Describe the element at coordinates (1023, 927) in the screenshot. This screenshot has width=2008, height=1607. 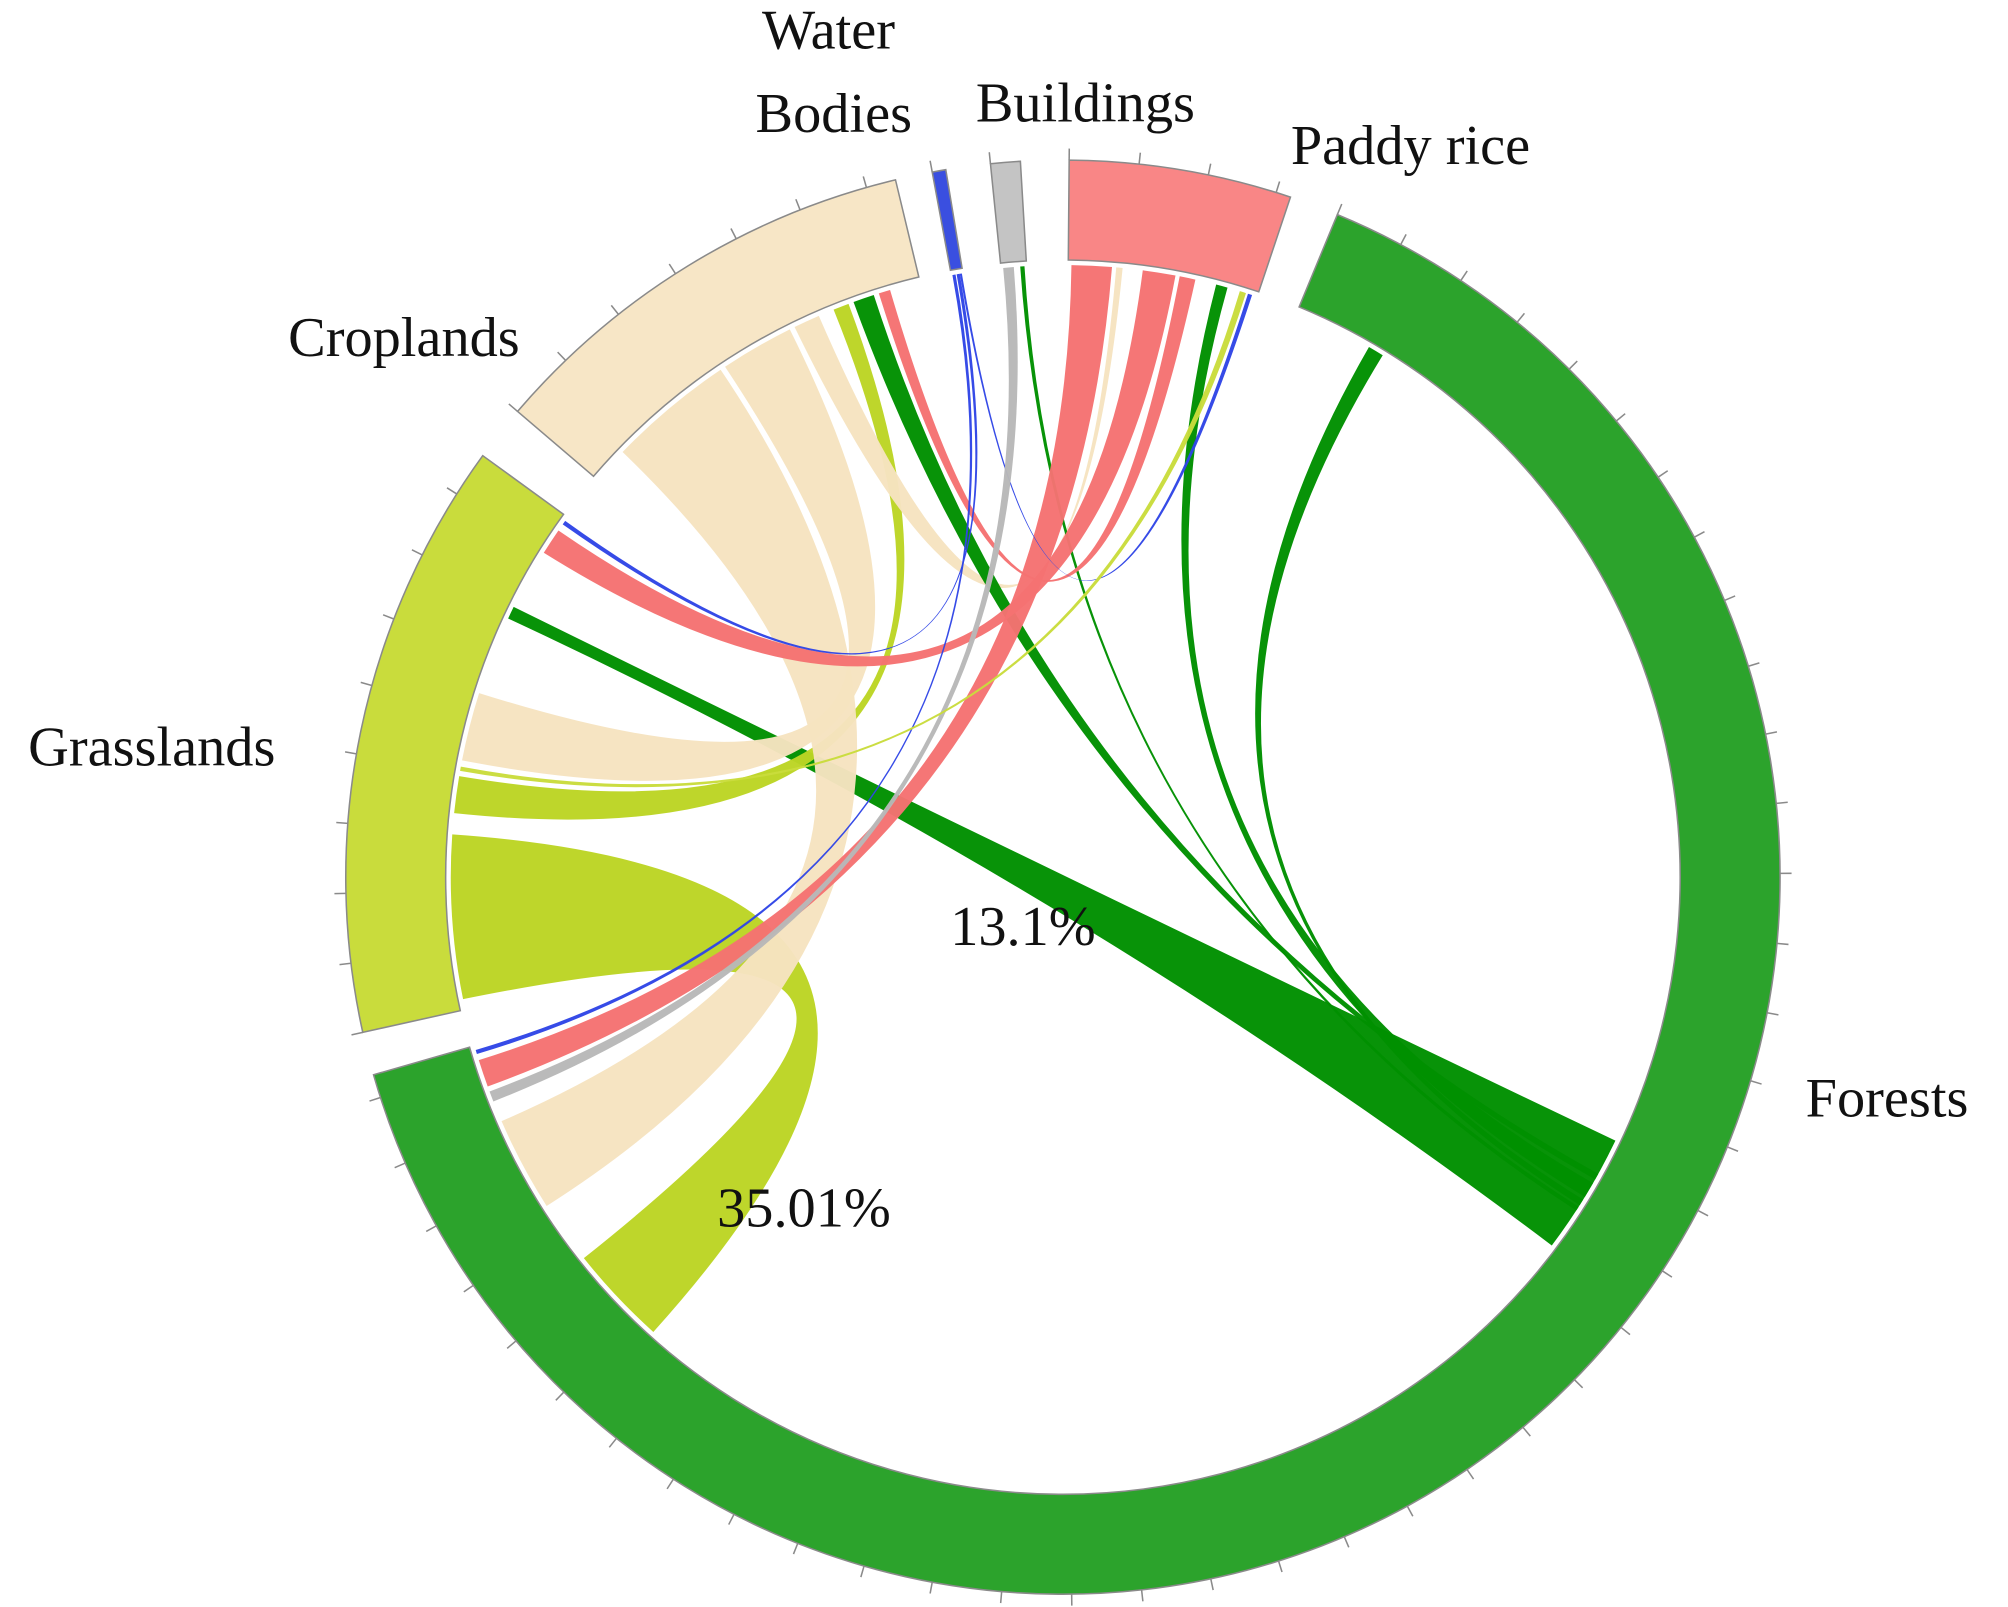
I see `percentage-label-forest-to-grassland: 13.1%` at that location.